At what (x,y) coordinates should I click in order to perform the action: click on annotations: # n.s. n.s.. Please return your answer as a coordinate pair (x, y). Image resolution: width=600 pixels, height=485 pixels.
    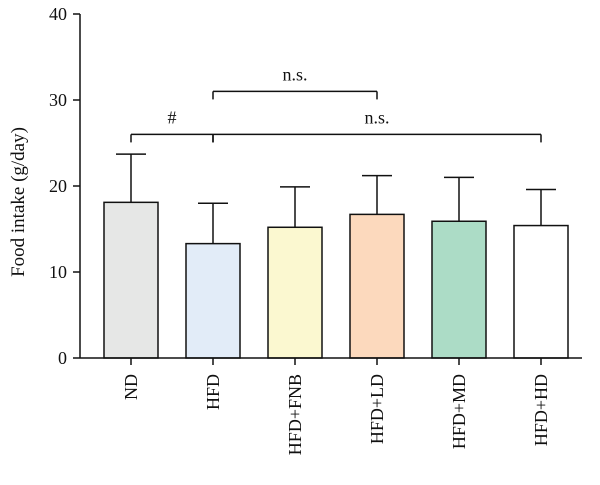
    Looking at the image, I should click on (336, 103).